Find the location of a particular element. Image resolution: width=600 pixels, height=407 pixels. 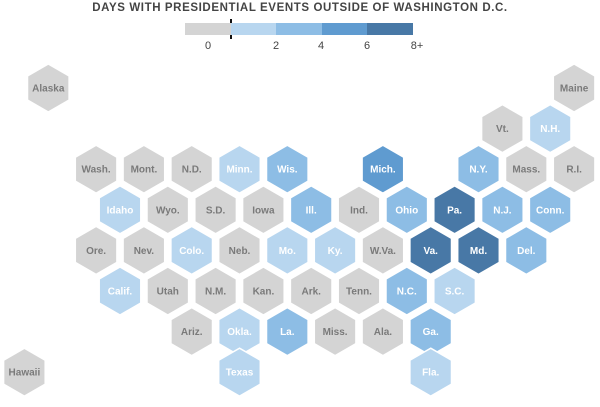

state-hex-va: Va. is located at coordinates (431, 250).